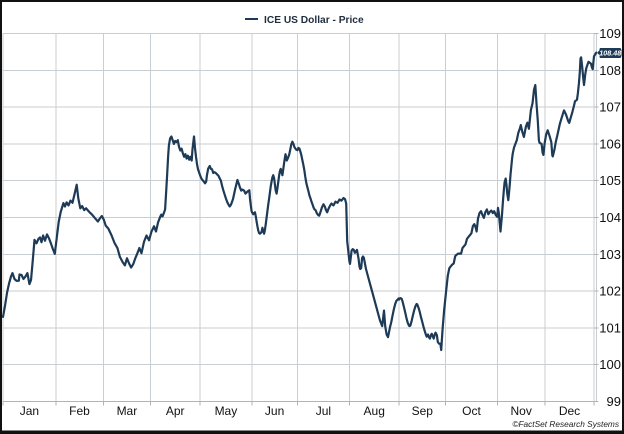  What do you see at coordinates (610, 327) in the screenshot?
I see `svg-text: 101` at bounding box center [610, 327].